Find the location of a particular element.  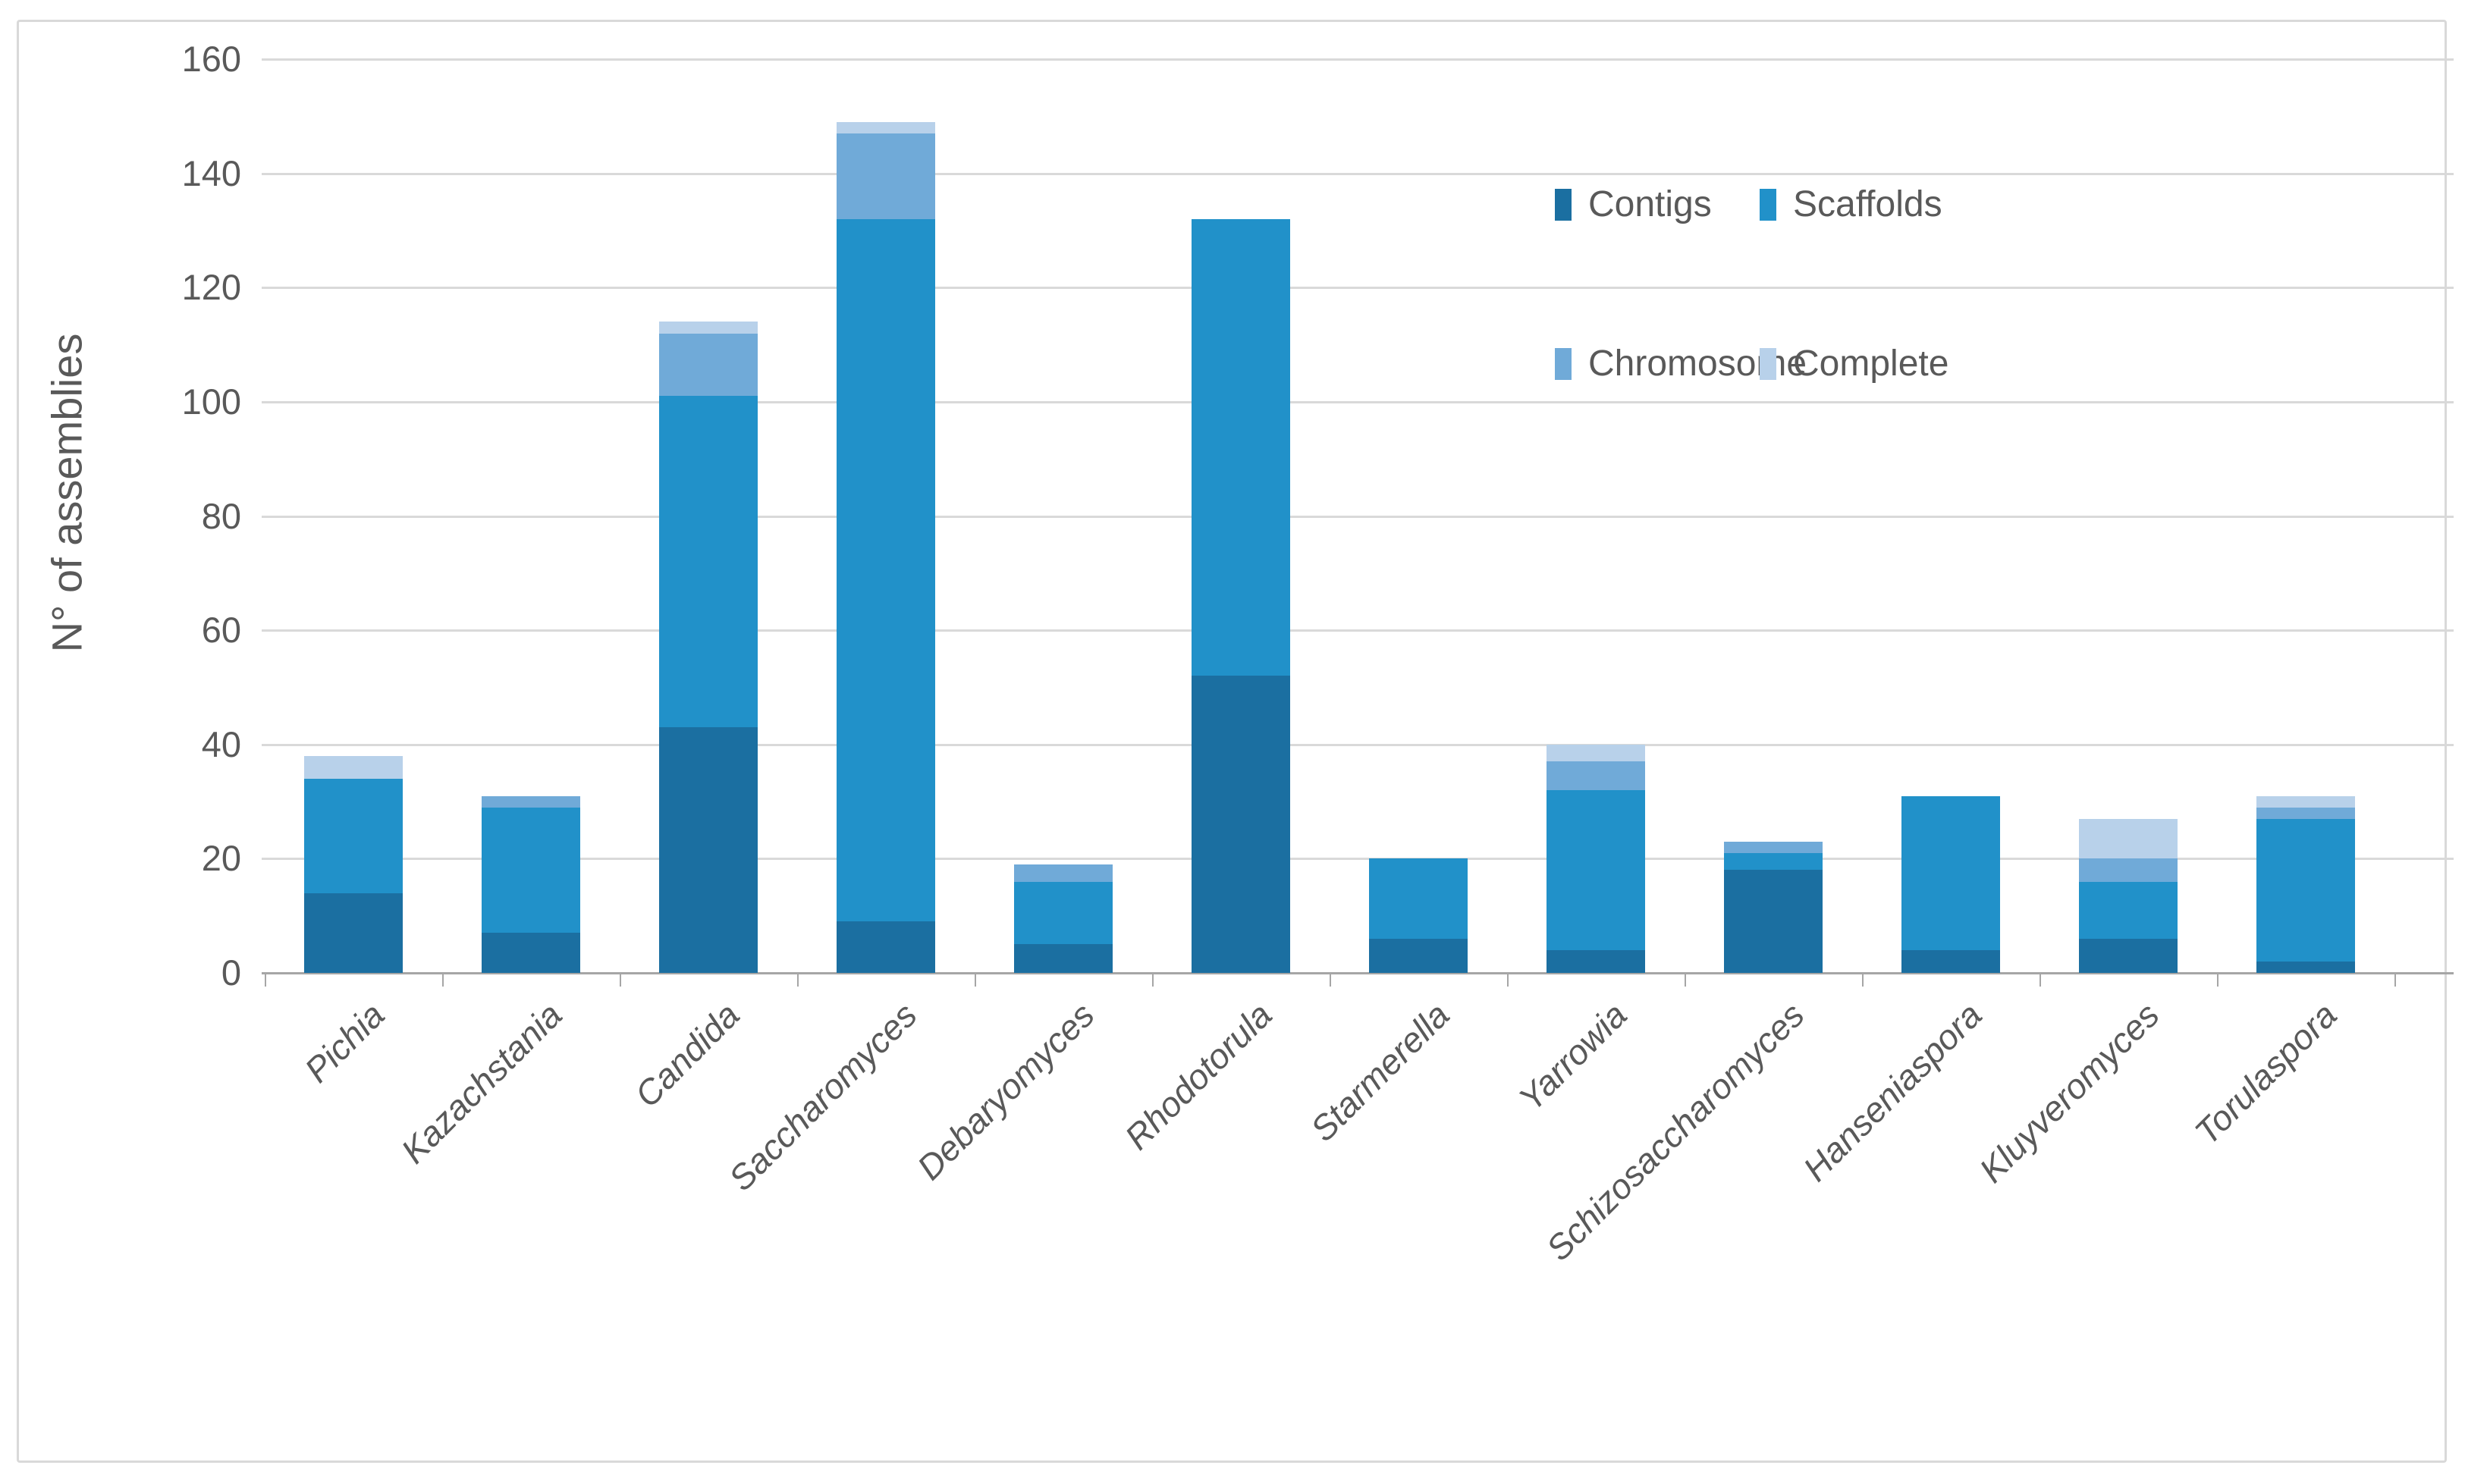

bar-segment-contigs-candida is located at coordinates (708, 850).